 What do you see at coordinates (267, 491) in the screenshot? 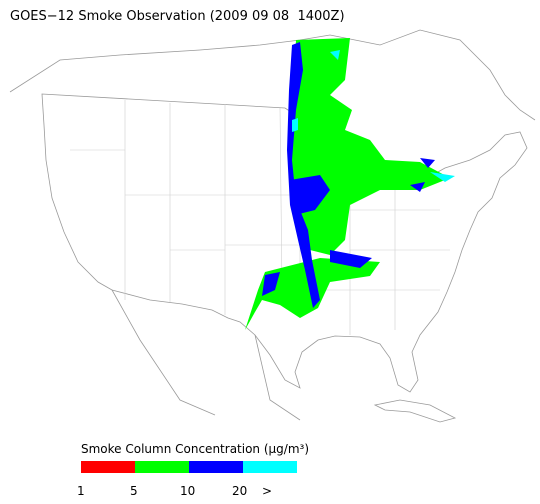
I see `legend-label: >` at bounding box center [267, 491].